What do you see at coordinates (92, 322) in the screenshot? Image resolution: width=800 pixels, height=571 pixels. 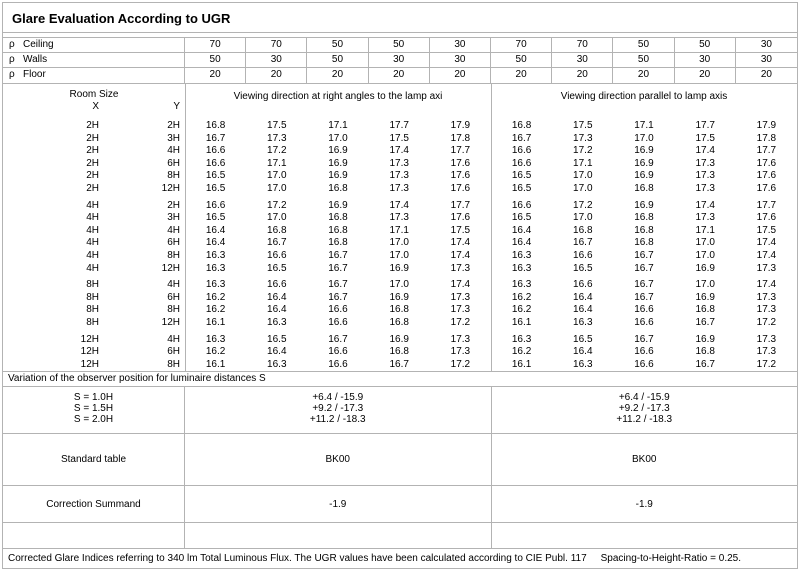 I see `ugr-x-cell: 8H` at bounding box center [92, 322].